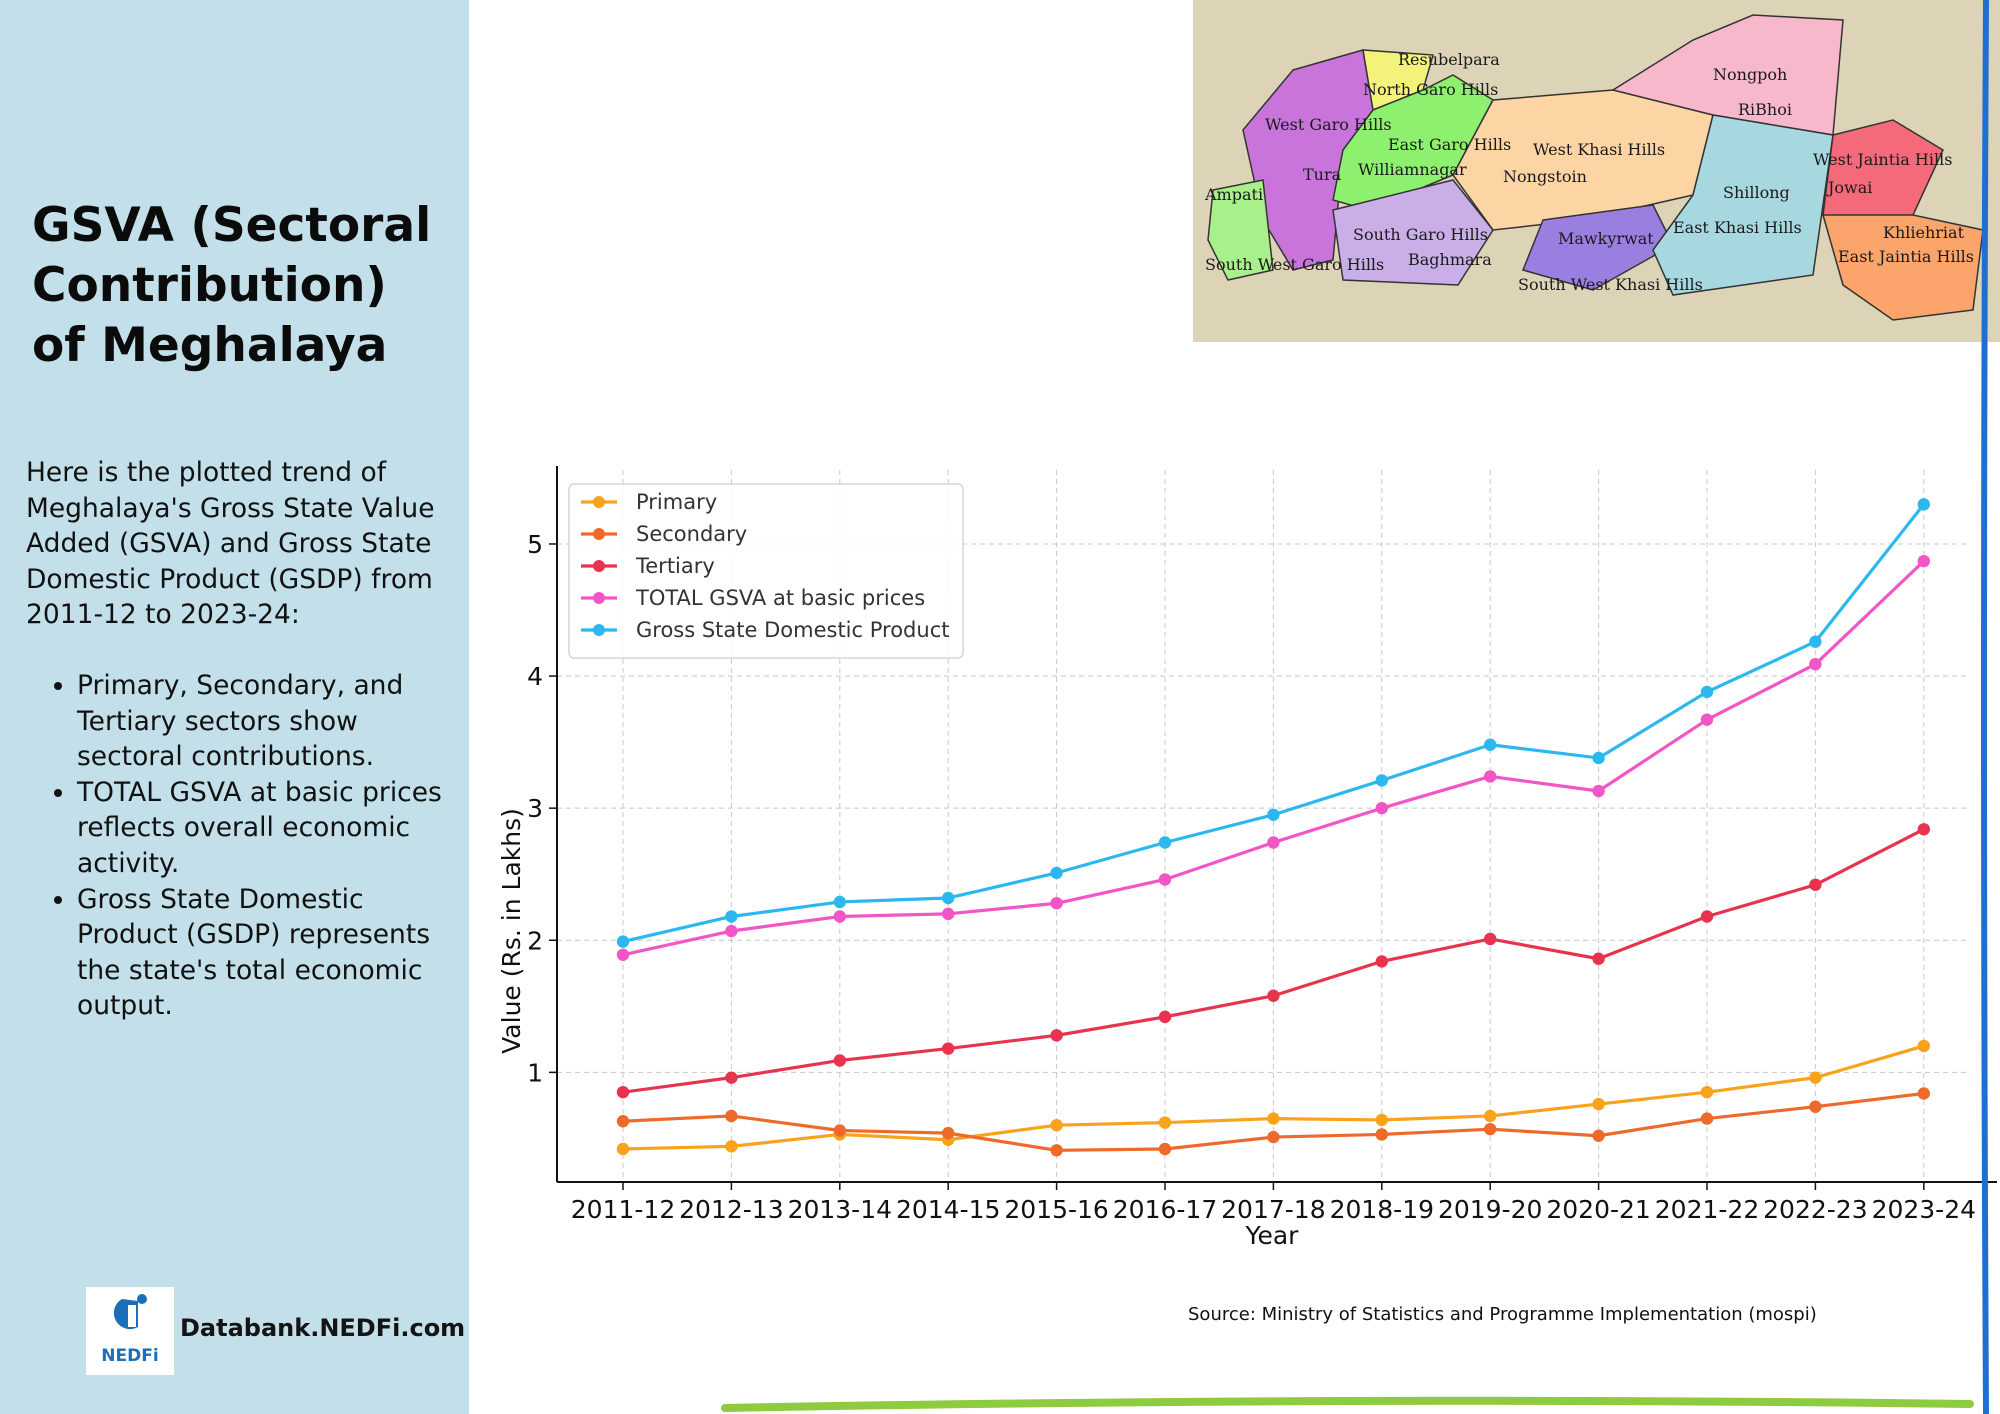 Image resolution: width=2000 pixels, height=1414 pixels. I want to click on right-edge-line, so click(1985, 707).